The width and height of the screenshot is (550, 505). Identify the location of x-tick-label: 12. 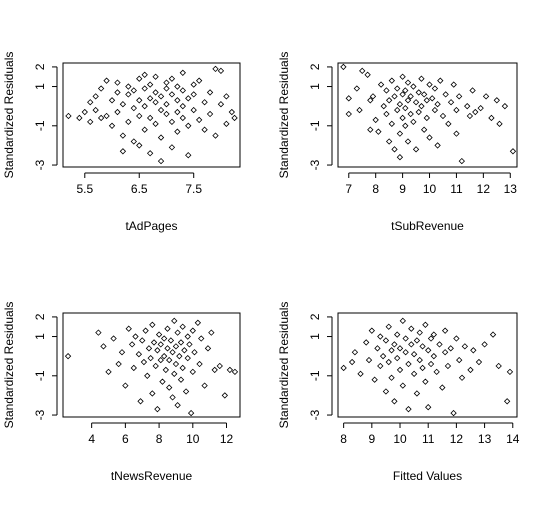
(227, 439).